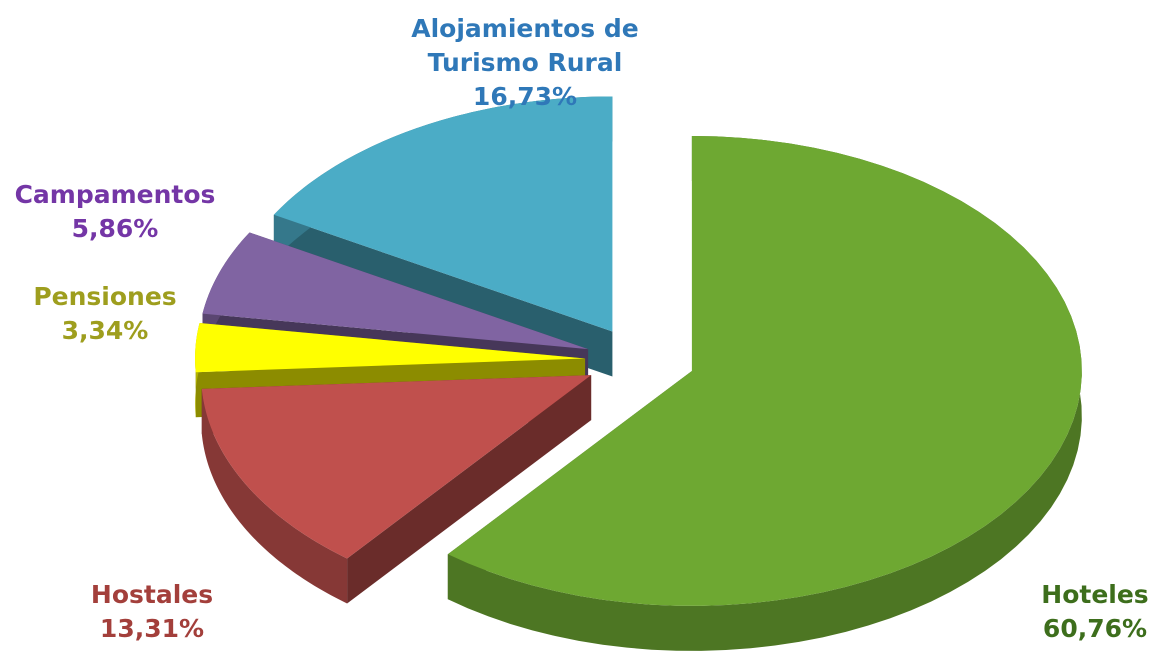  What do you see at coordinates (105, 314) in the screenshot?
I see `slice-label: Pensiones 3,34%` at bounding box center [105, 314].